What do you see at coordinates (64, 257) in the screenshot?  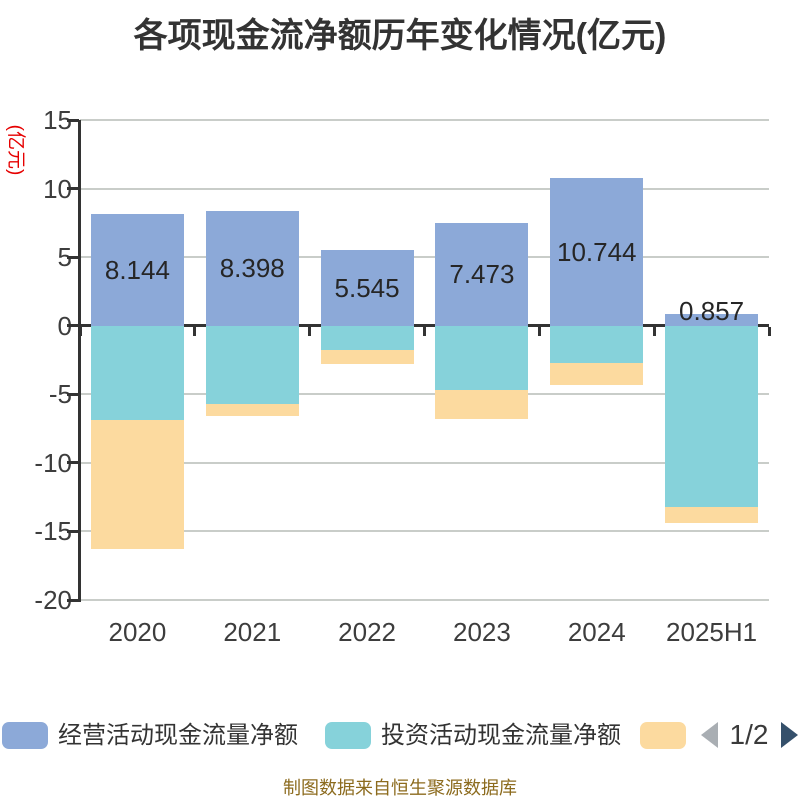 I see `y-axis-label: 5` at bounding box center [64, 257].